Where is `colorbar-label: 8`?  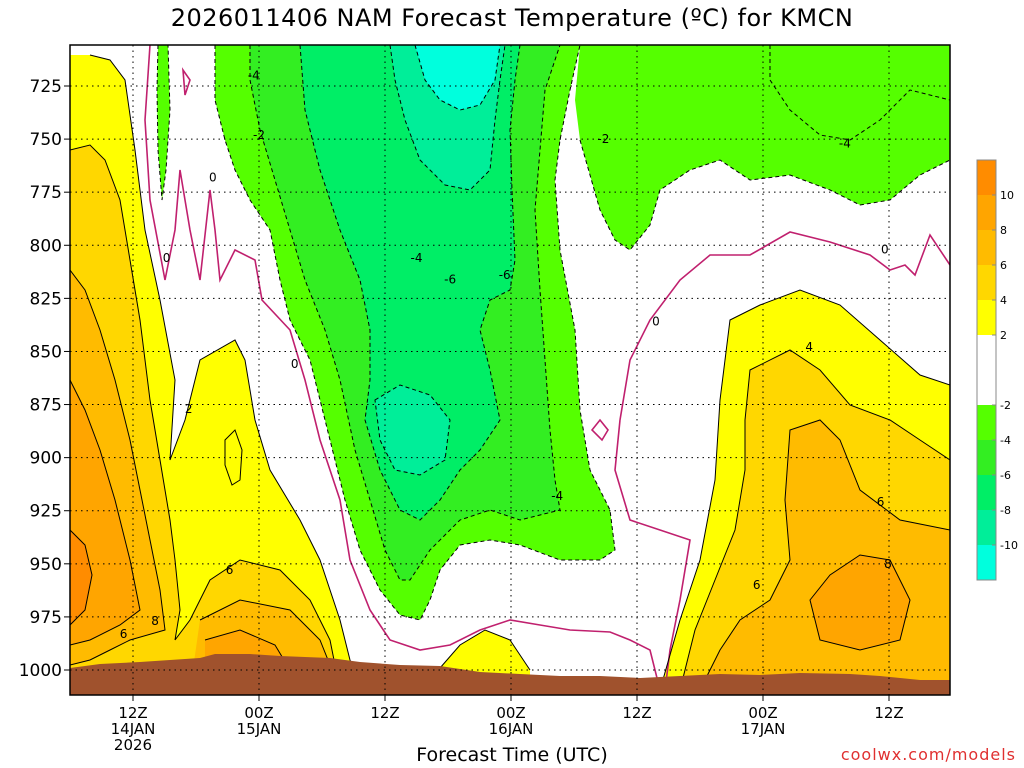
colorbar-label: 8 is located at coordinates (1003, 230).